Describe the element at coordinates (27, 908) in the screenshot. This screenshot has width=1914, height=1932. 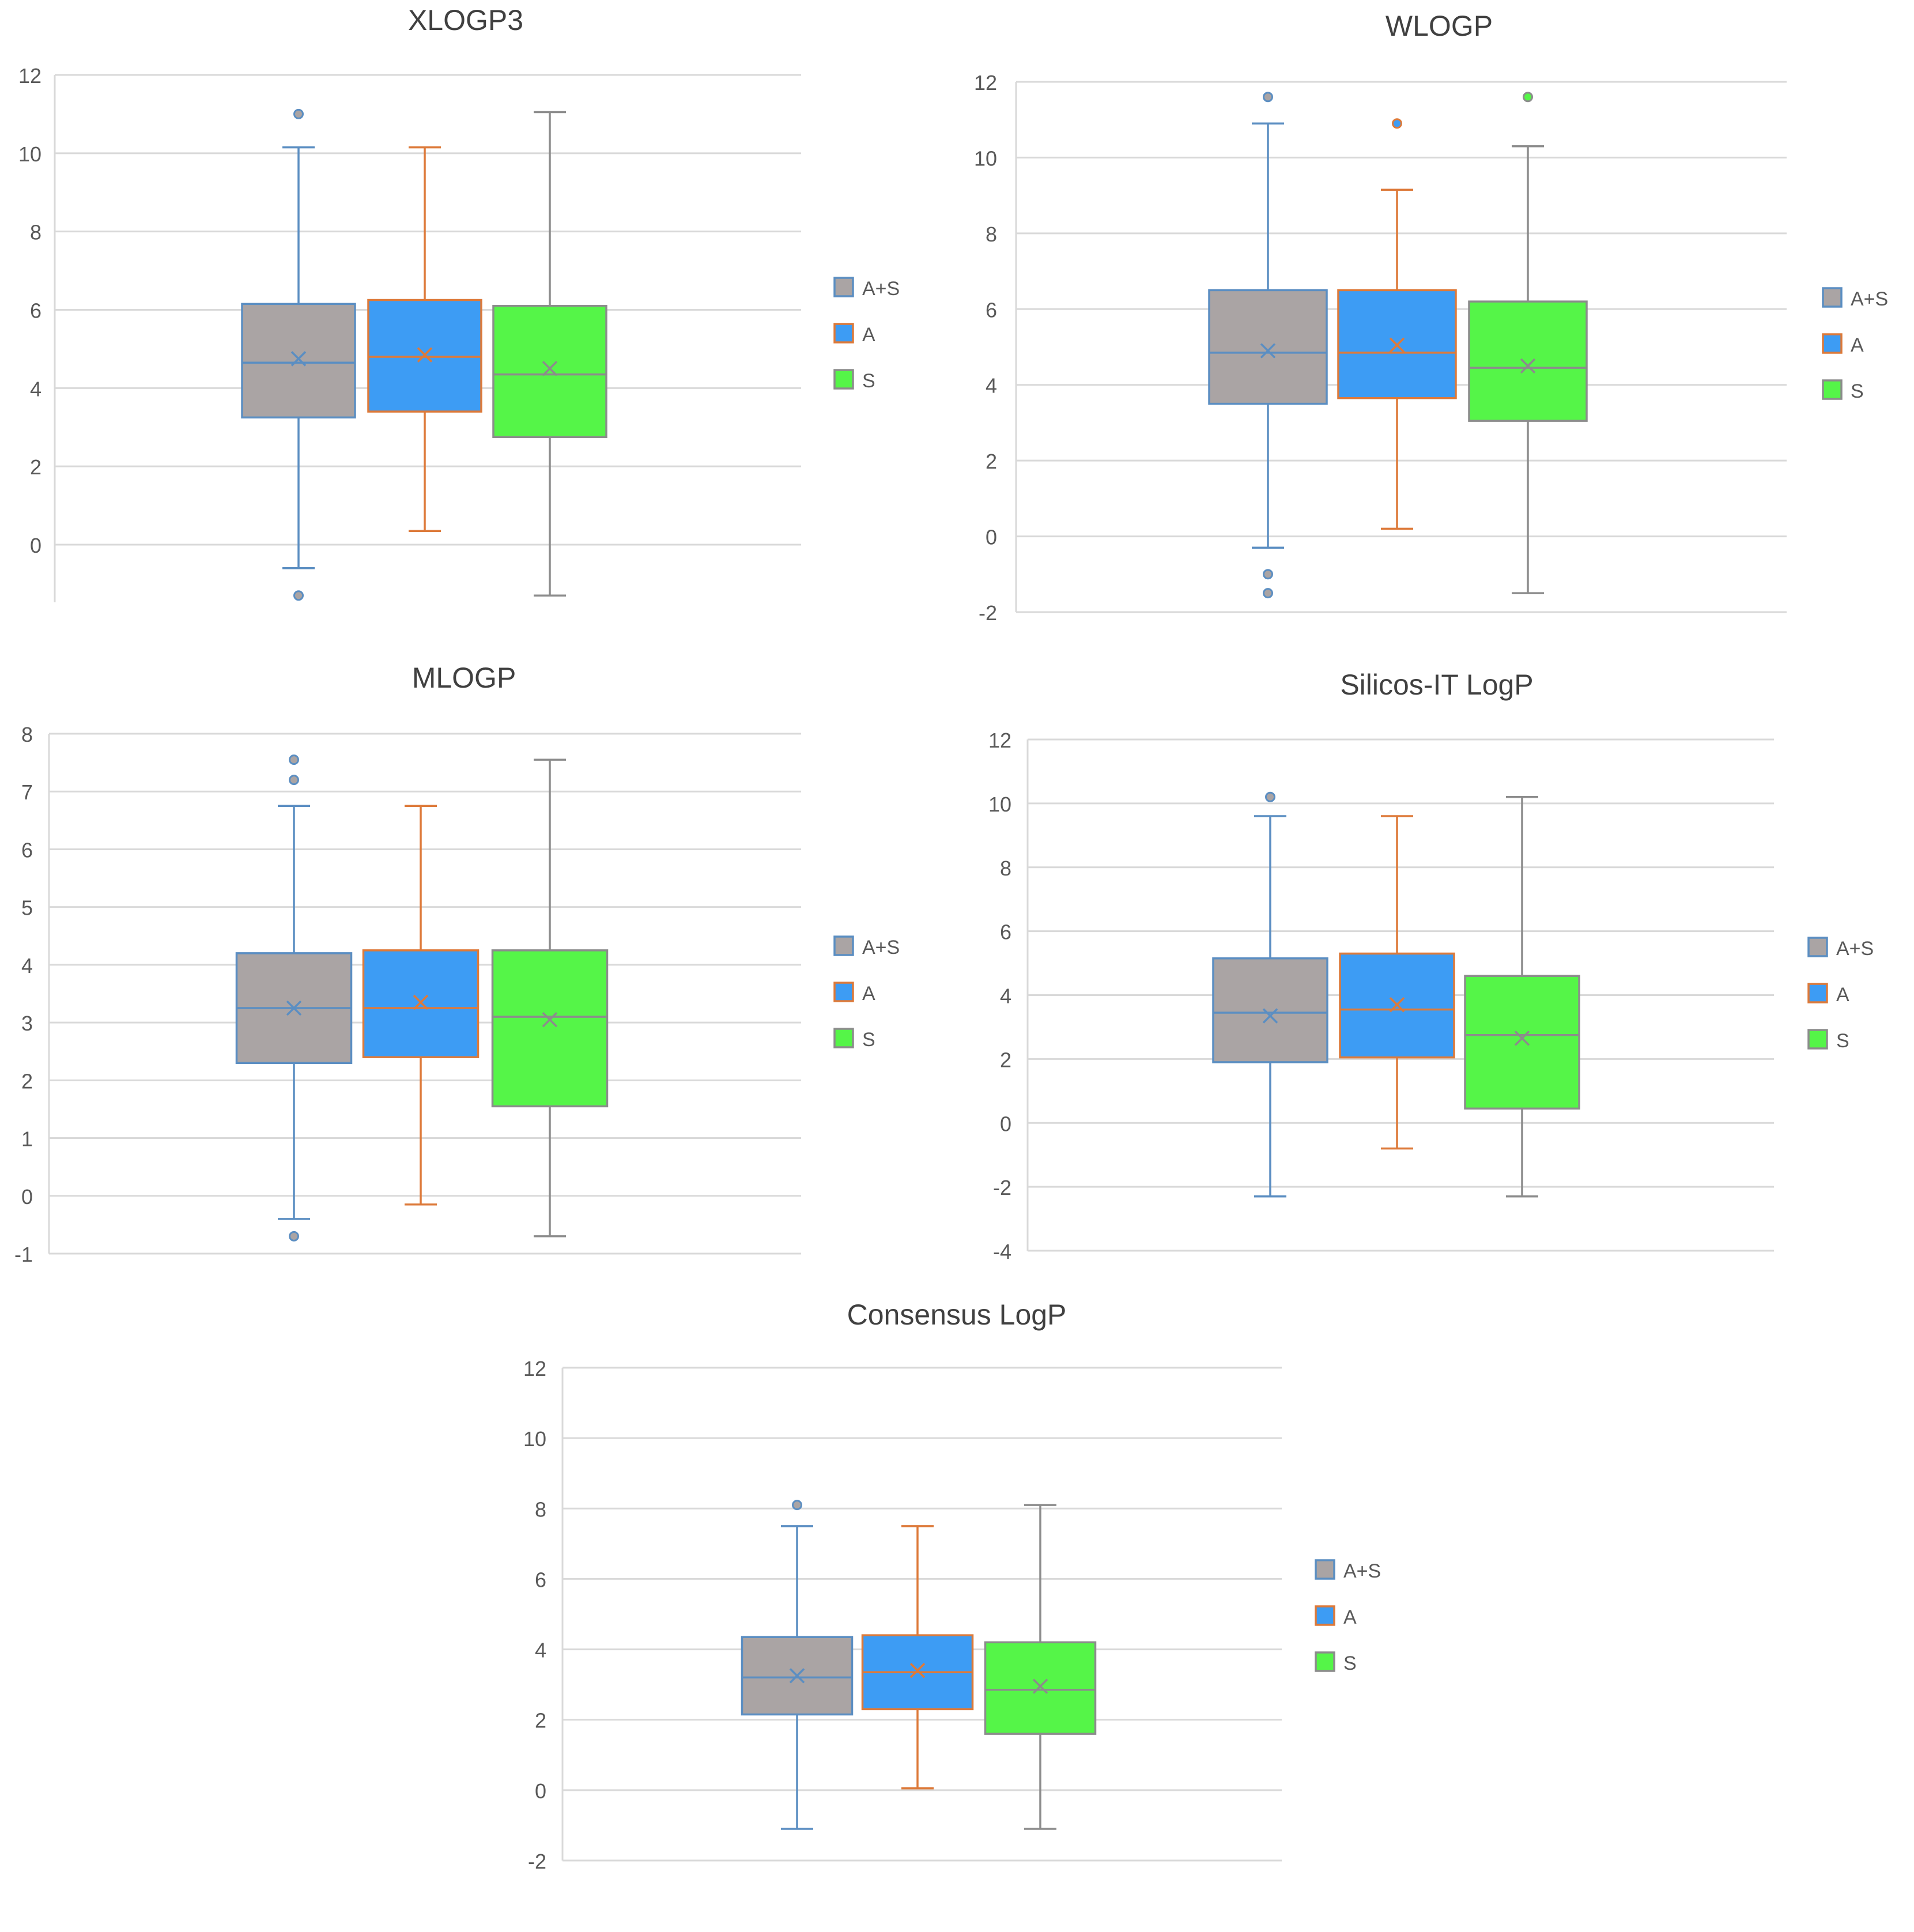
I see `y-tick-label: 5` at that location.